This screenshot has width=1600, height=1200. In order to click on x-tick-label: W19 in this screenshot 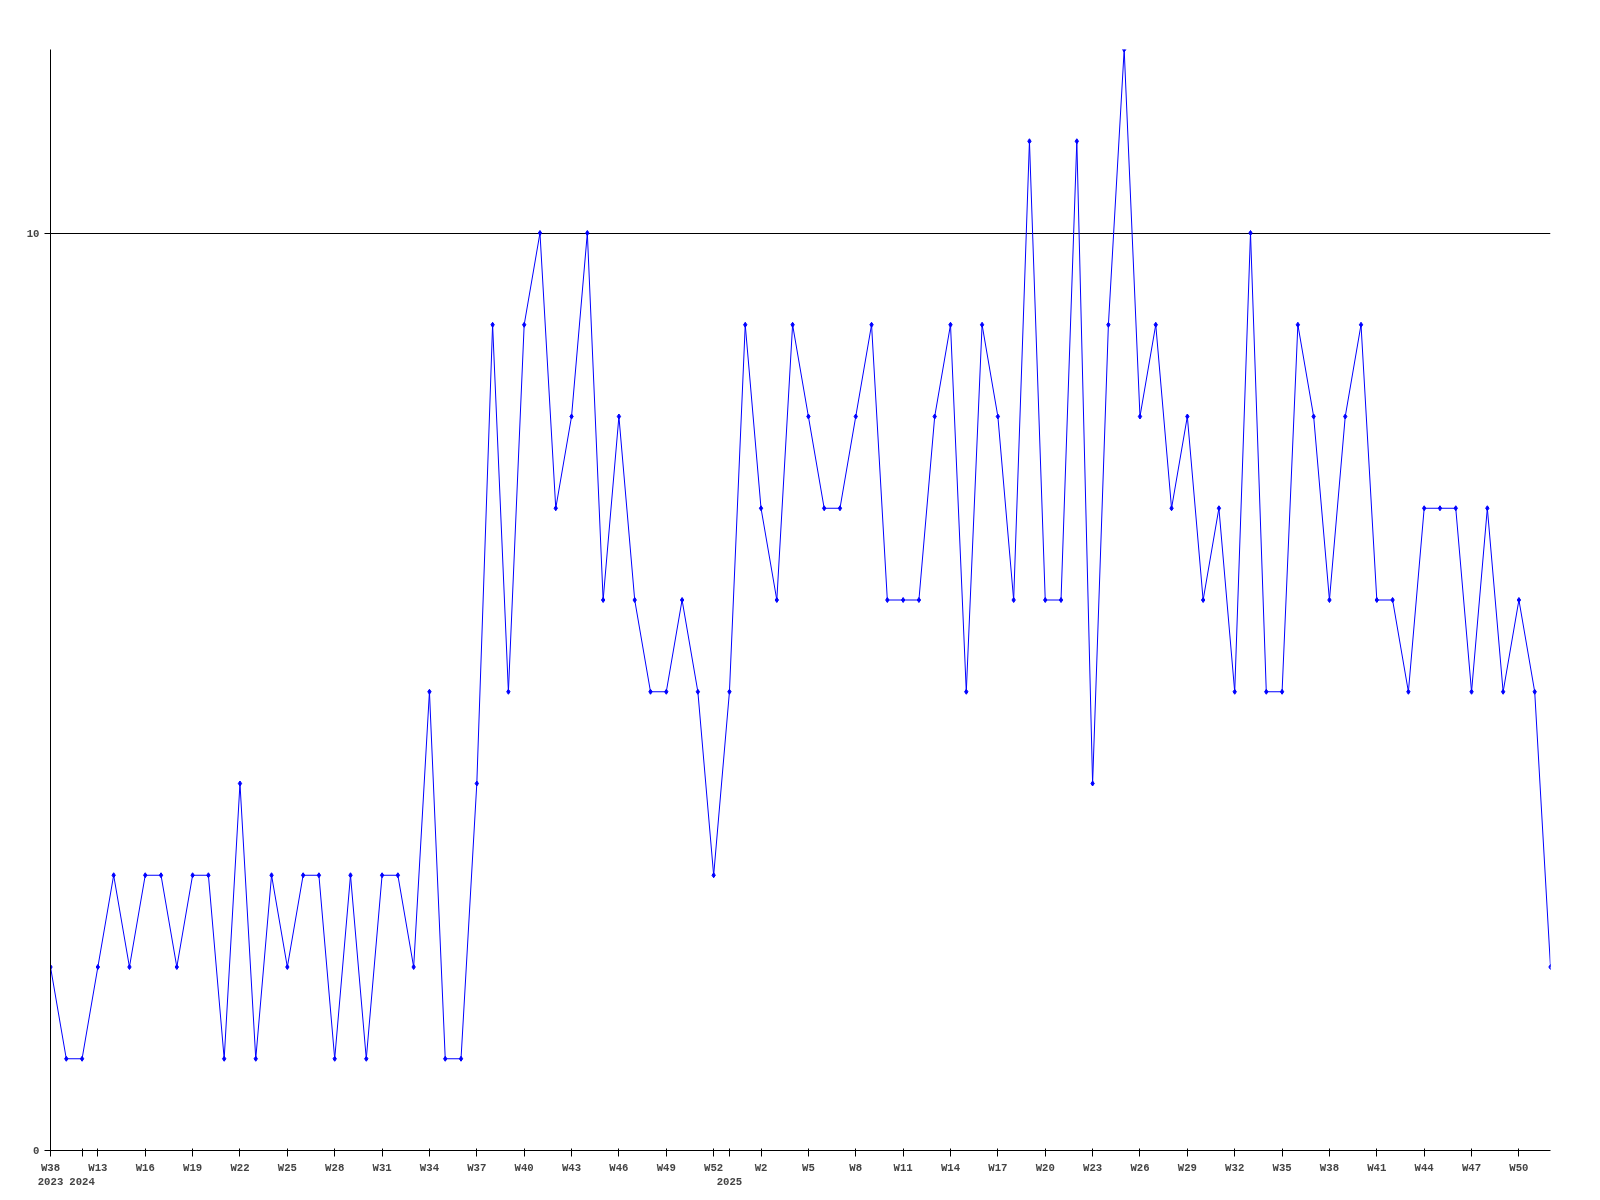, I will do `click(193, 1167)`.